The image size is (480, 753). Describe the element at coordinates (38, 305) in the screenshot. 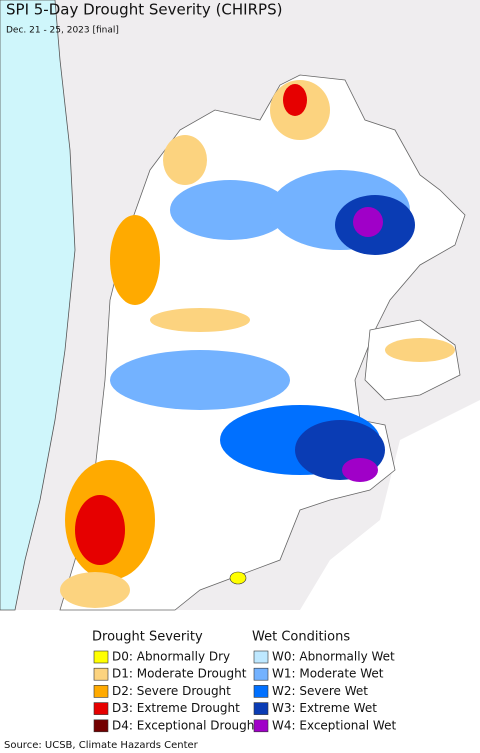

I see `pacific-ocean` at that location.